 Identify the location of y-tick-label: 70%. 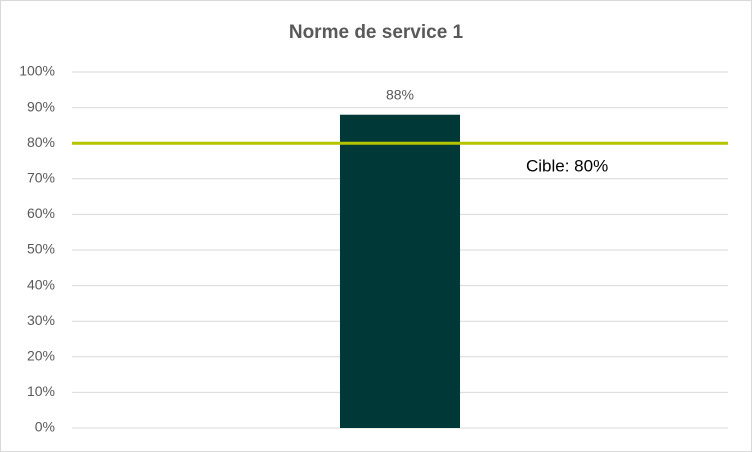
(41, 178).